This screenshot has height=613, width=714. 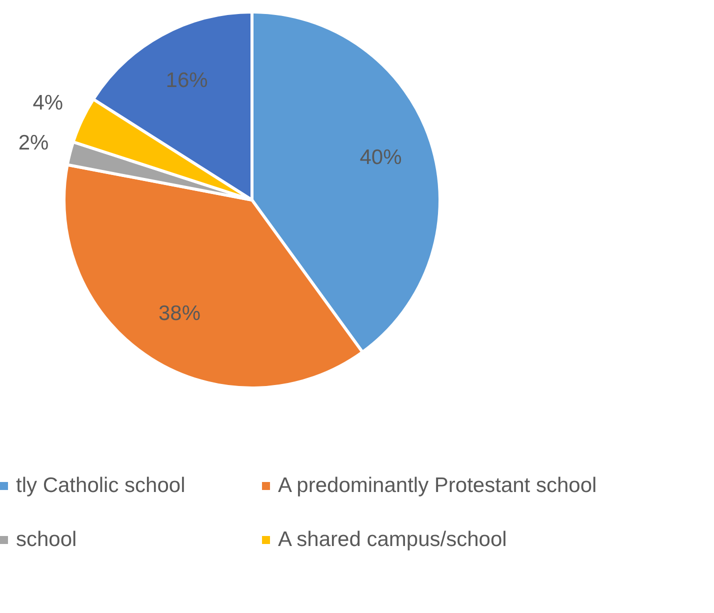 What do you see at coordinates (48, 103) in the screenshot?
I see `data-label: 4%` at bounding box center [48, 103].